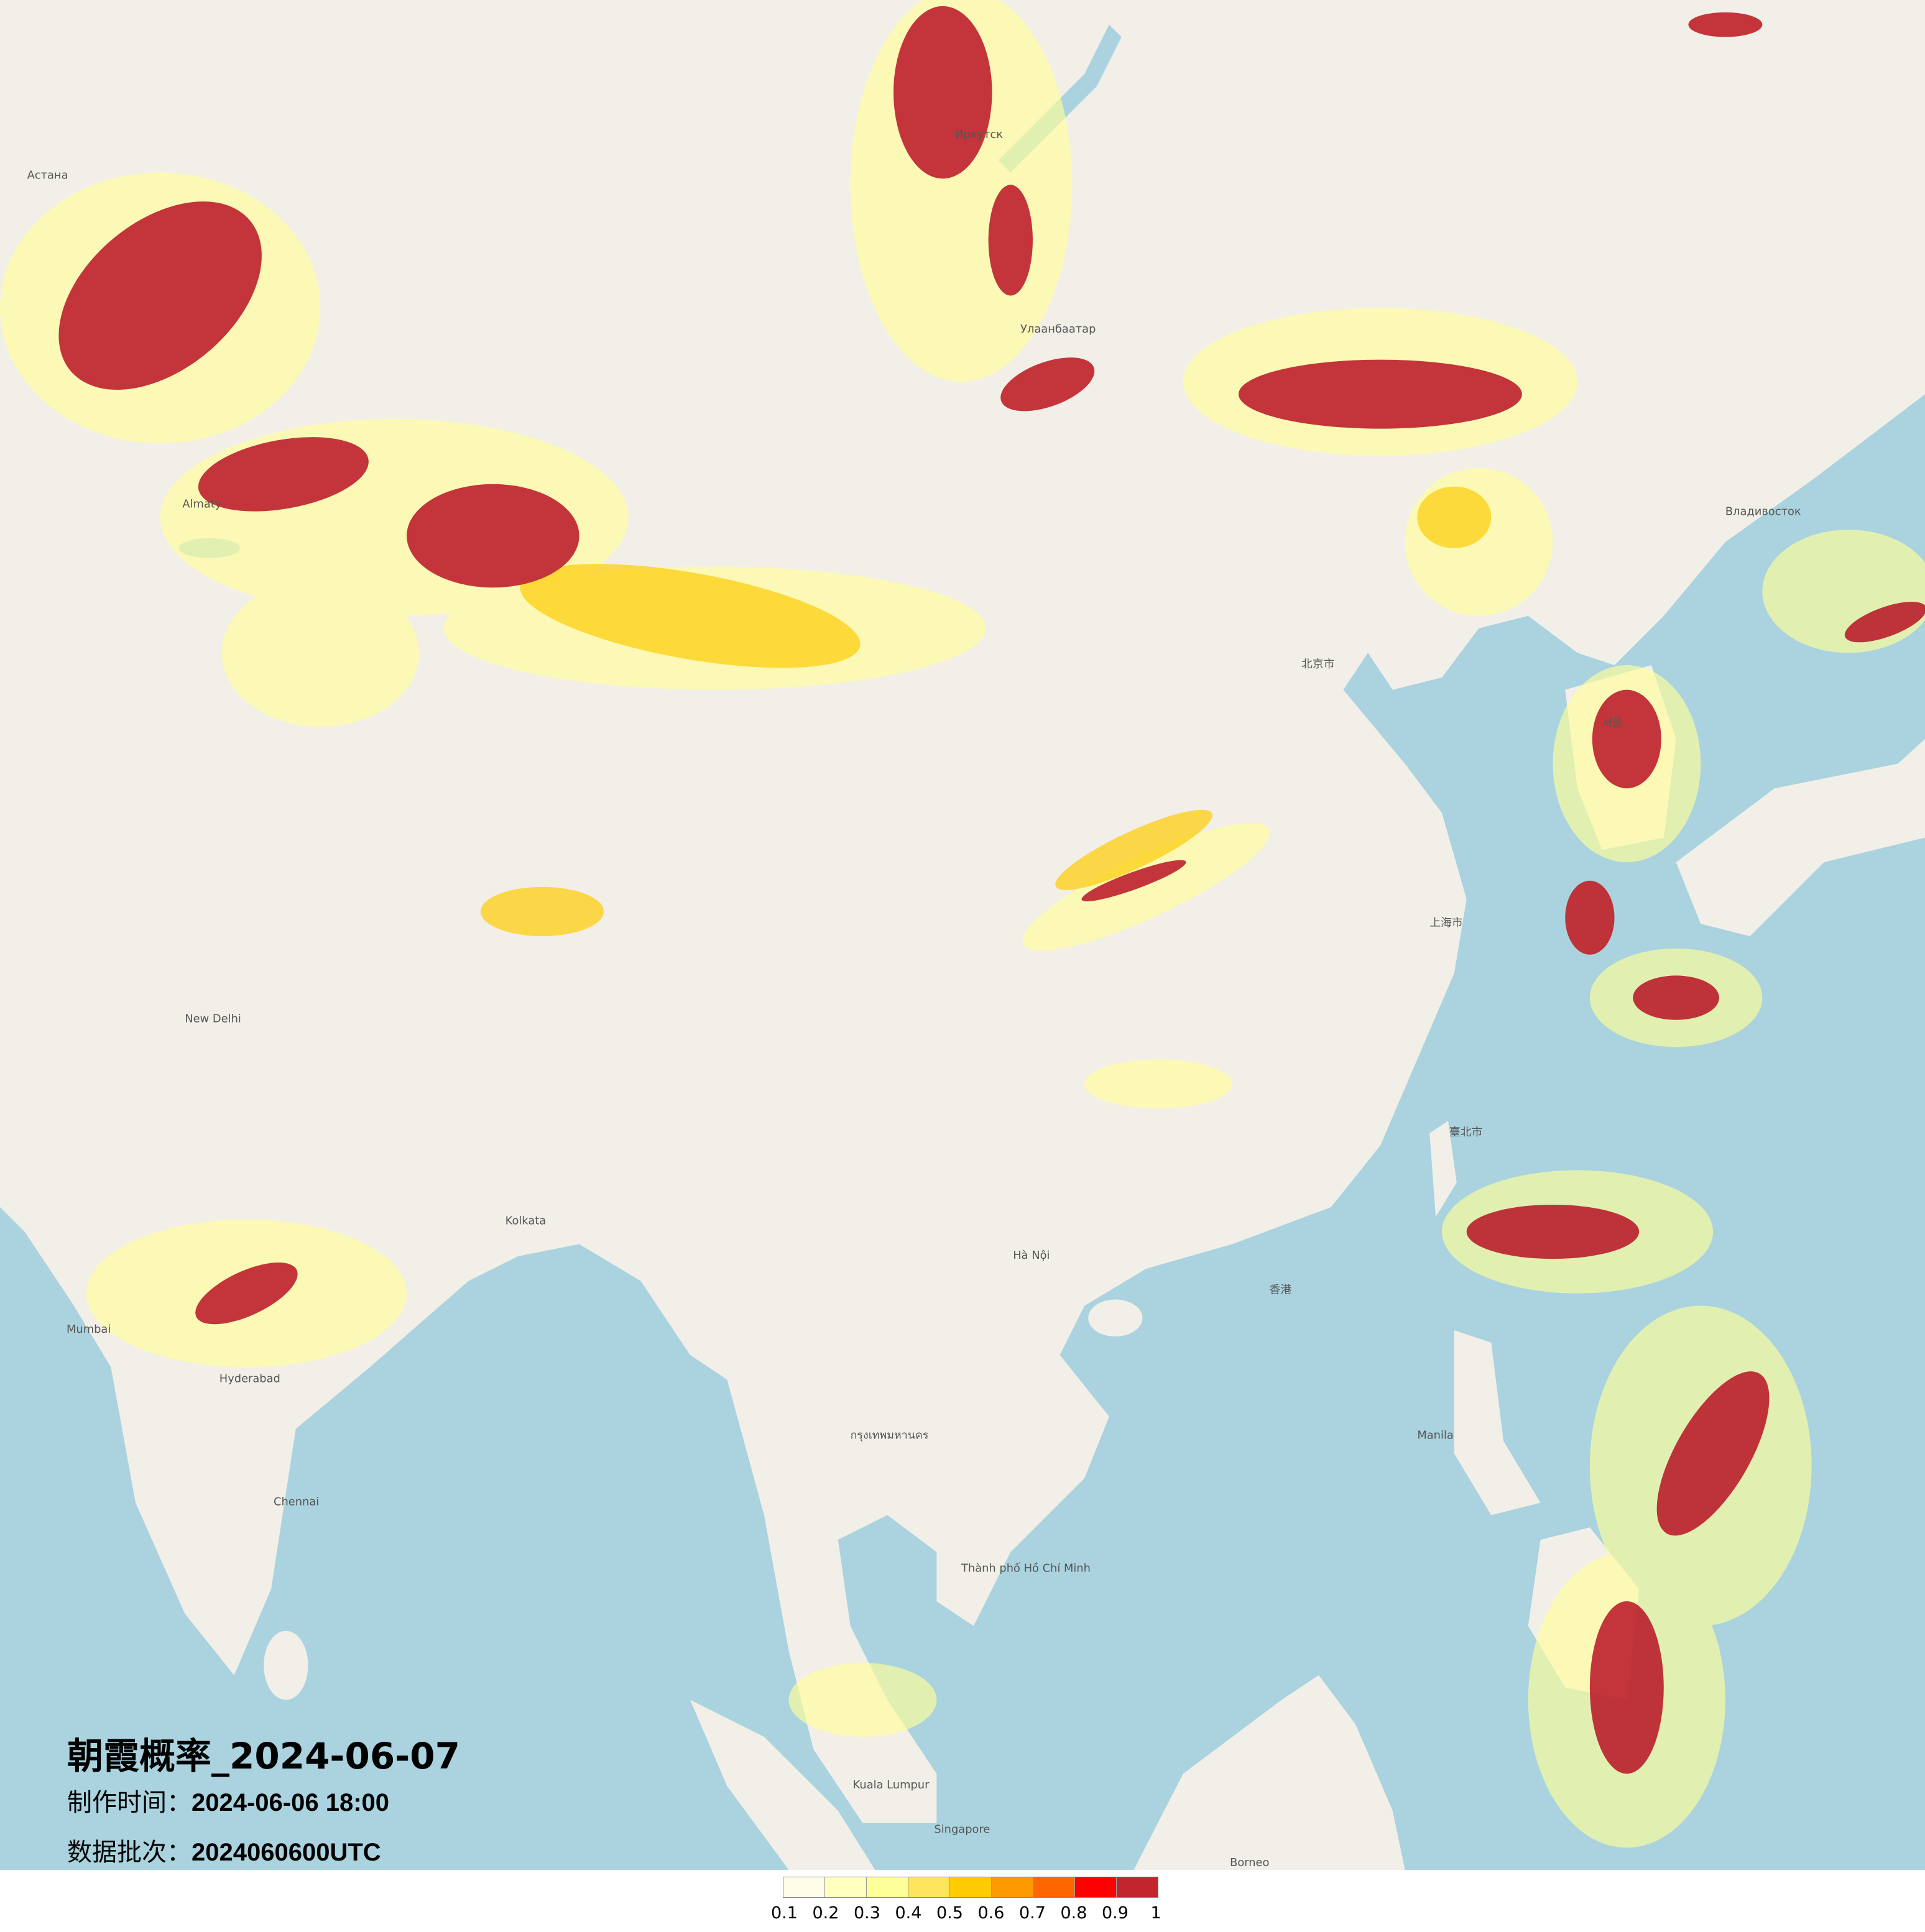 This screenshot has width=1925, height=1932. Describe the element at coordinates (782, 1785) in the screenshot. I see `land-sumatra` at that location.